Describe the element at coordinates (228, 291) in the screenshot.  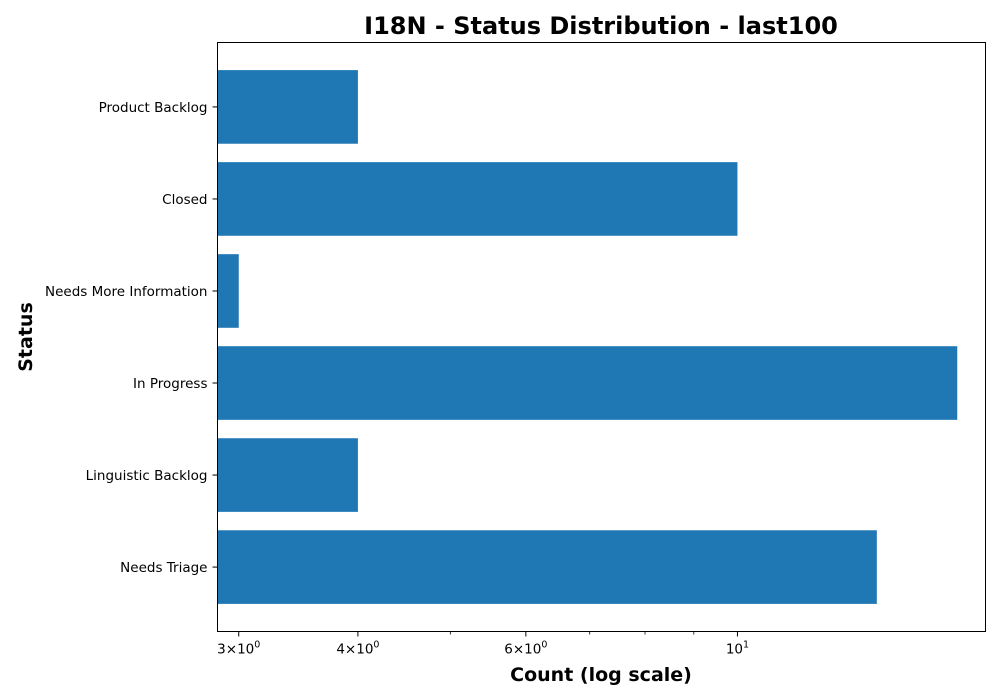
I see `bar-needs-more-information` at that location.